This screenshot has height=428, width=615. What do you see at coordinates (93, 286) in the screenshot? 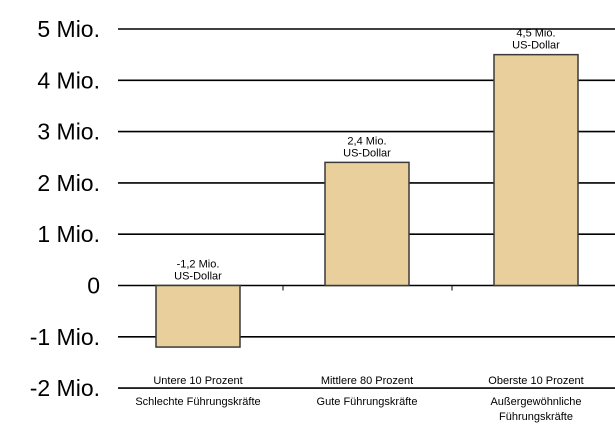
I see `y-tick-label: 0` at bounding box center [93, 286].